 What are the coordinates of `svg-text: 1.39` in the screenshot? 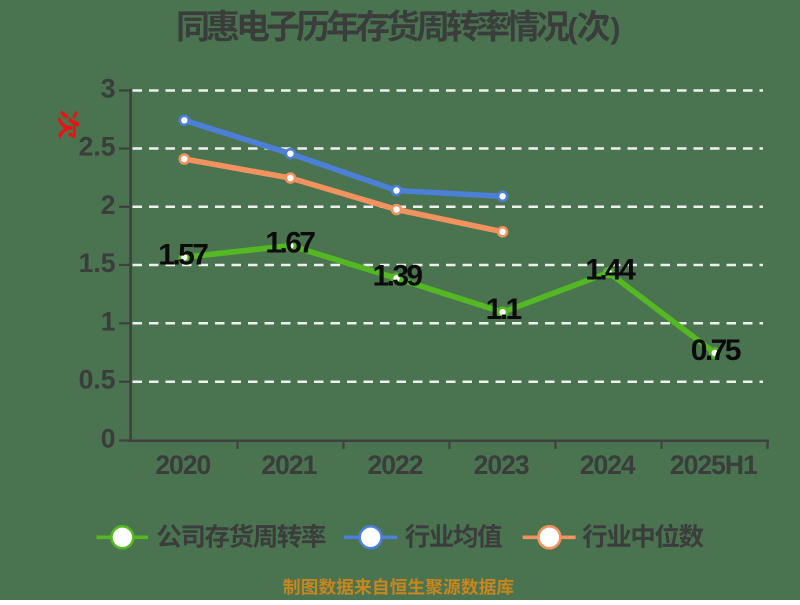 It's located at (398, 275).